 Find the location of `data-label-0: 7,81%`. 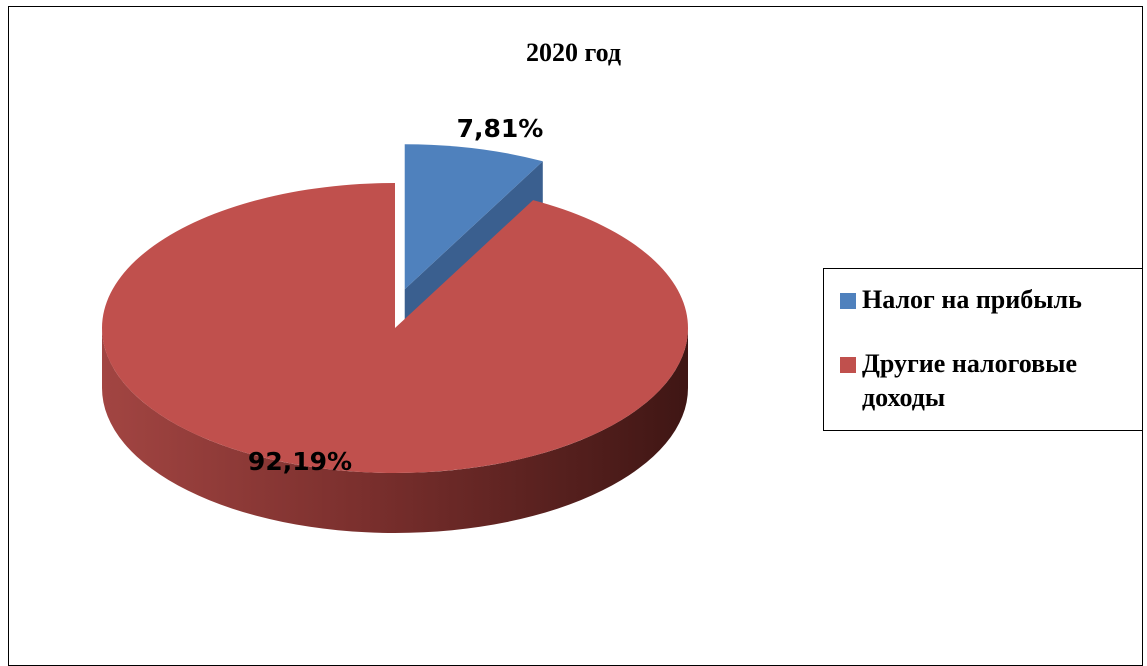

data-label-0: 7,81% is located at coordinates (500, 128).